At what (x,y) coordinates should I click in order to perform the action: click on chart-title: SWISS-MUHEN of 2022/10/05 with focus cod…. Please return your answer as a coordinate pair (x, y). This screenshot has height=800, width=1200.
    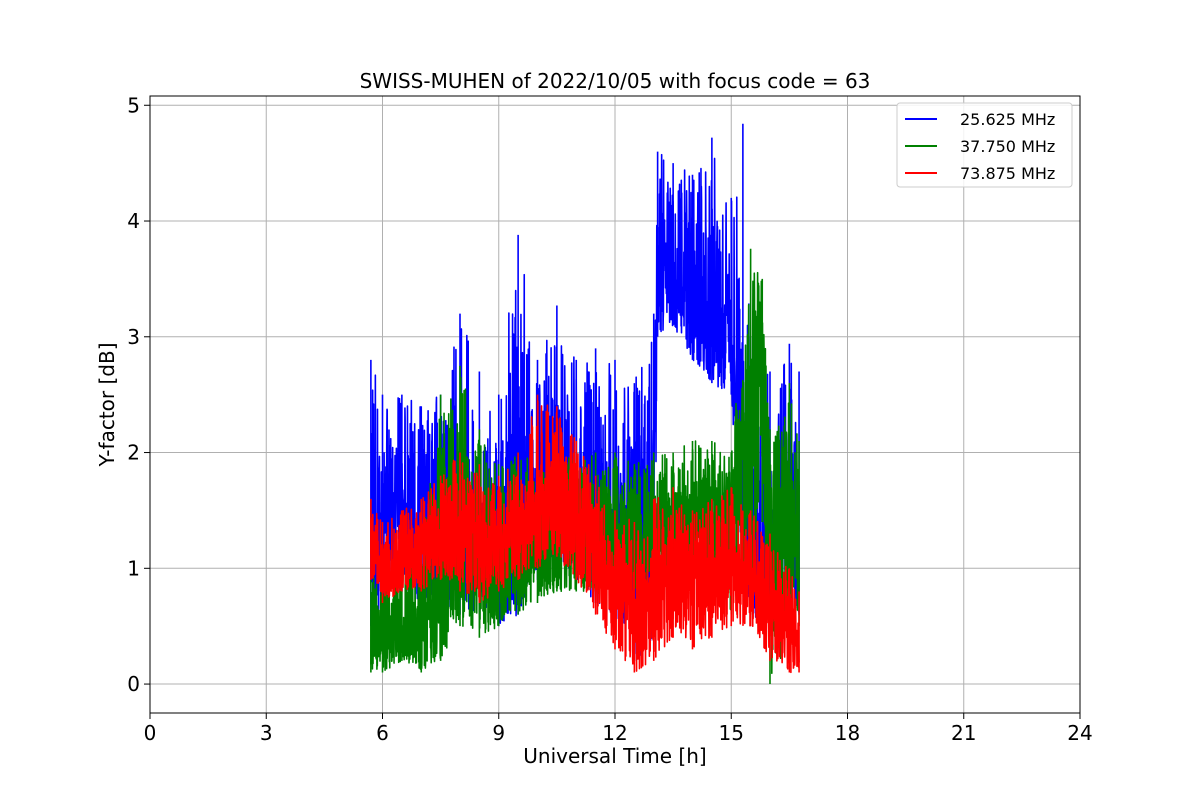
    Looking at the image, I should click on (615, 81).